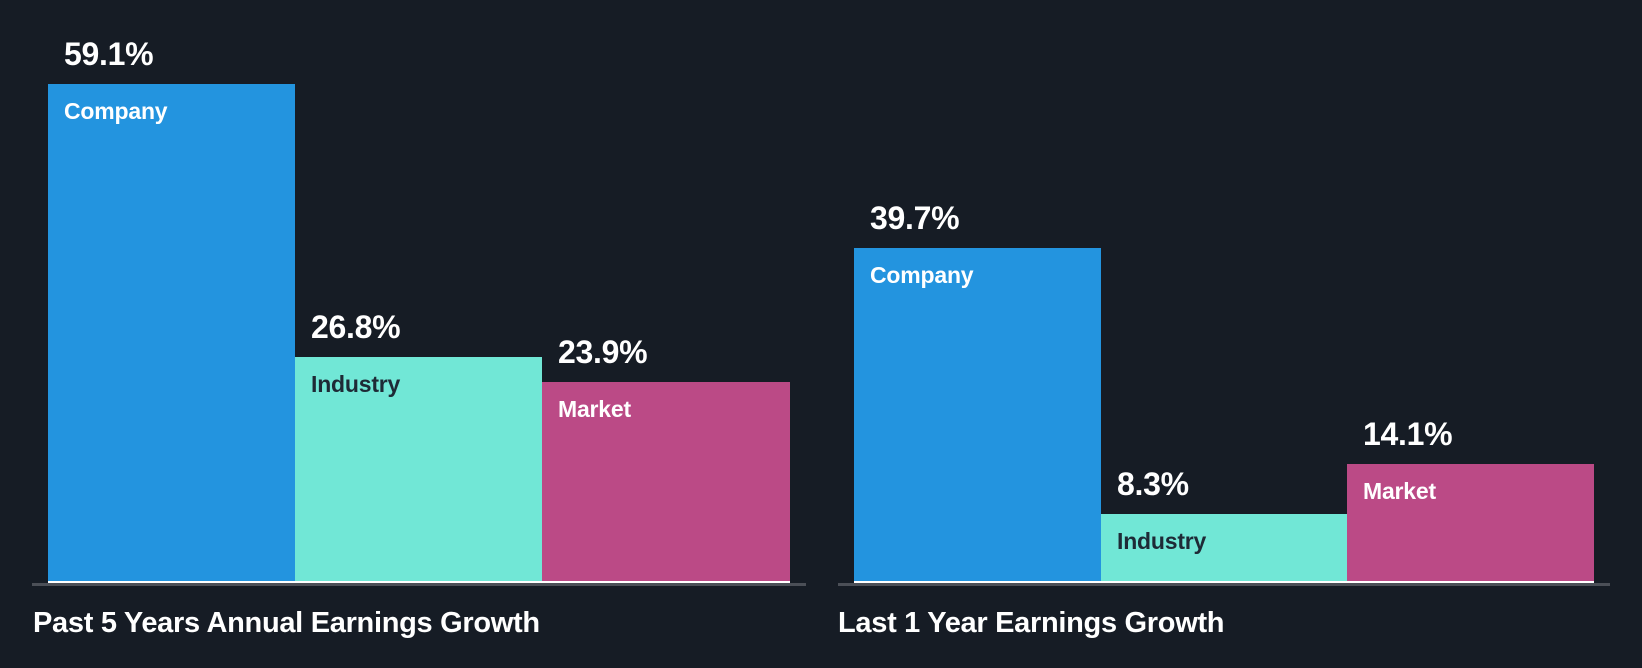 The image size is (1642, 668). Describe the element at coordinates (915, 218) in the screenshot. I see `value-label-company: 39.7%` at that location.